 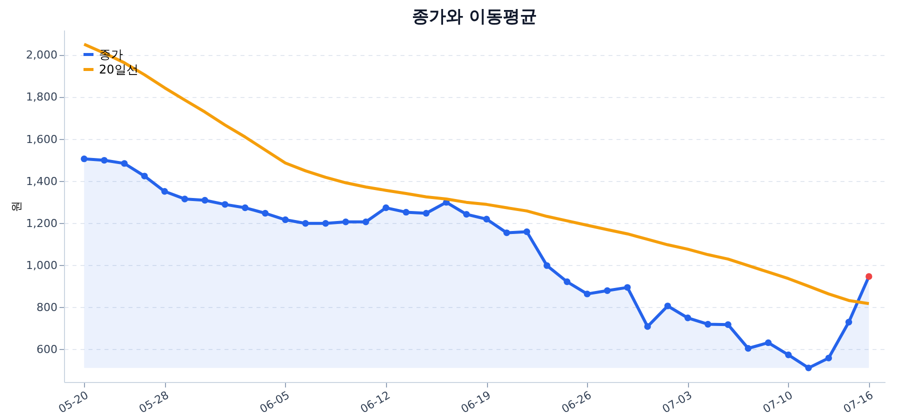 What do you see at coordinates (47, 307) in the screenshot?
I see `y-tick-label: 800` at bounding box center [47, 307].